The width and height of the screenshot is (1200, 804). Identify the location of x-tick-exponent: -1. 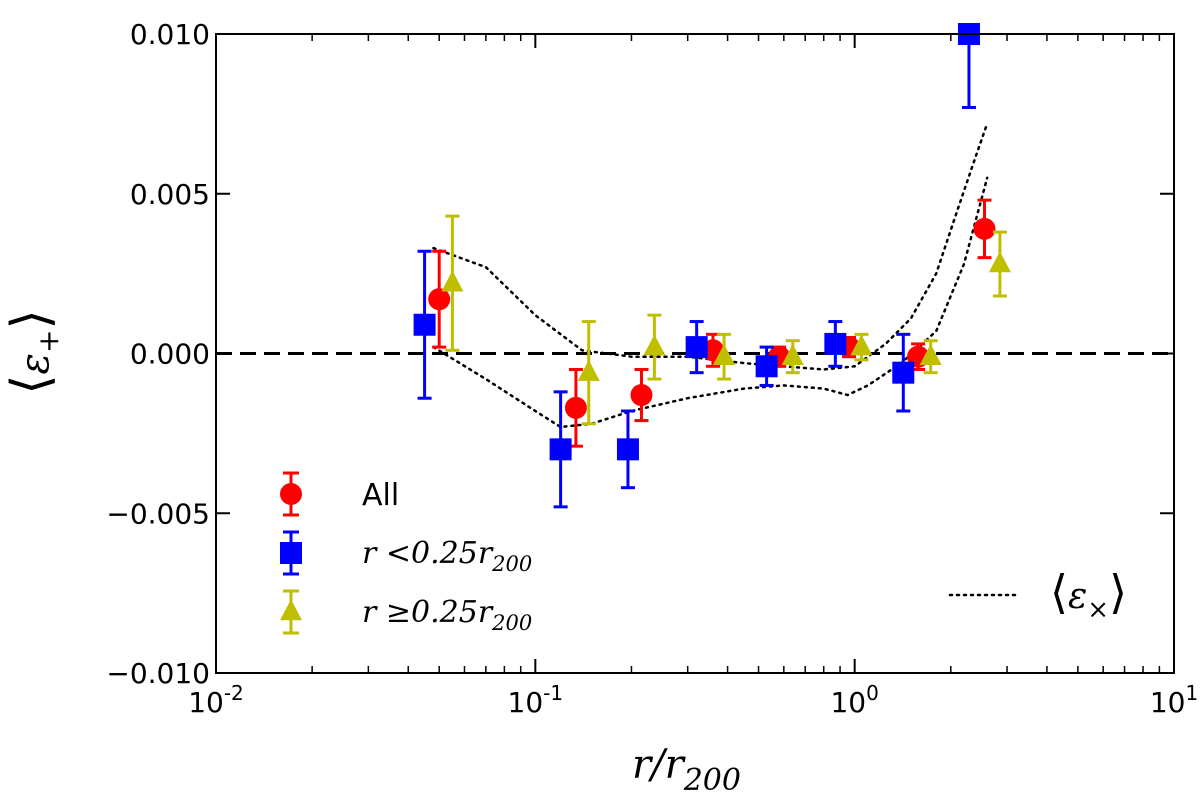
(553, 693).